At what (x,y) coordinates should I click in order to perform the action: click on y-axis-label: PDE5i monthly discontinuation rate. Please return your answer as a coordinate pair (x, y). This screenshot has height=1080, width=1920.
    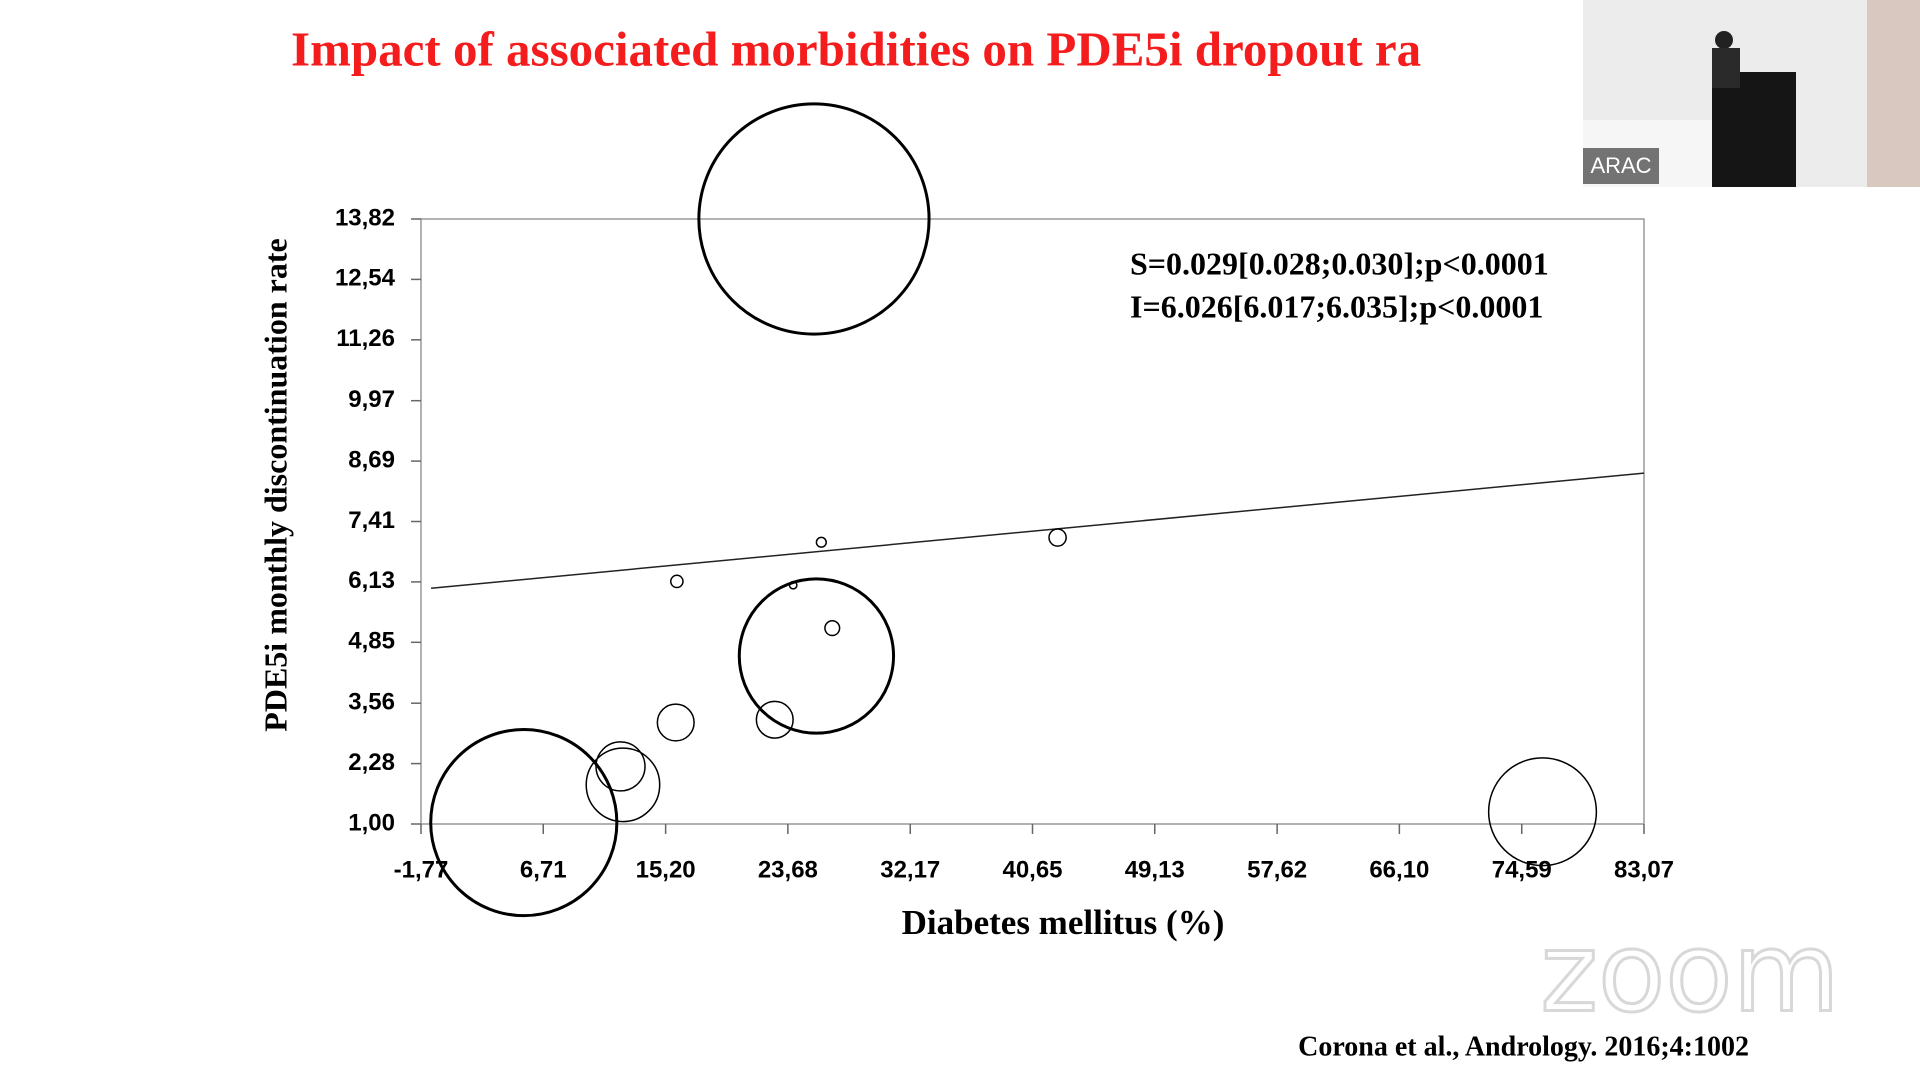
    Looking at the image, I should click on (275, 484).